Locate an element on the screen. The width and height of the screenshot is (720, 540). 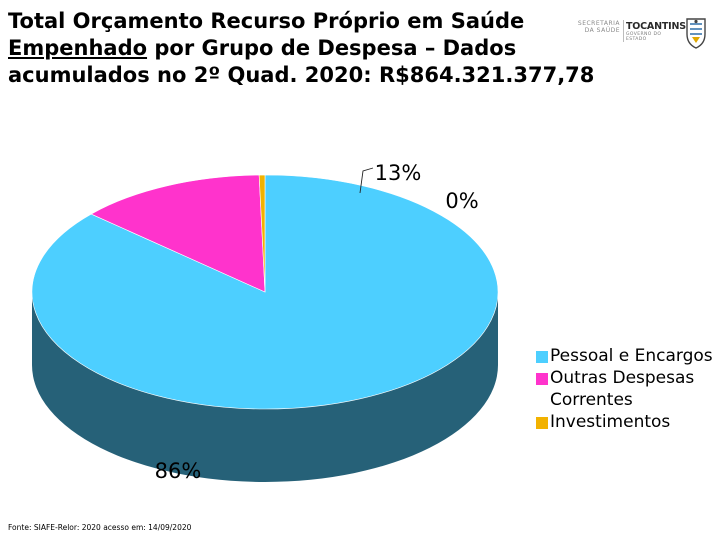
legend-item-1: Outras Despesas Correntes is located at coordinates (626, 389).